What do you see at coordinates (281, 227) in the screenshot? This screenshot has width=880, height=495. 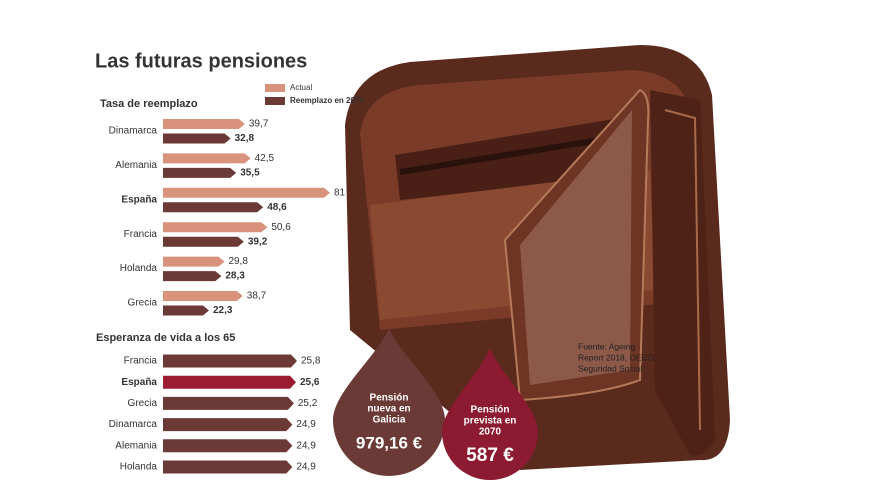 I see `value-label: 50,6` at bounding box center [281, 227].